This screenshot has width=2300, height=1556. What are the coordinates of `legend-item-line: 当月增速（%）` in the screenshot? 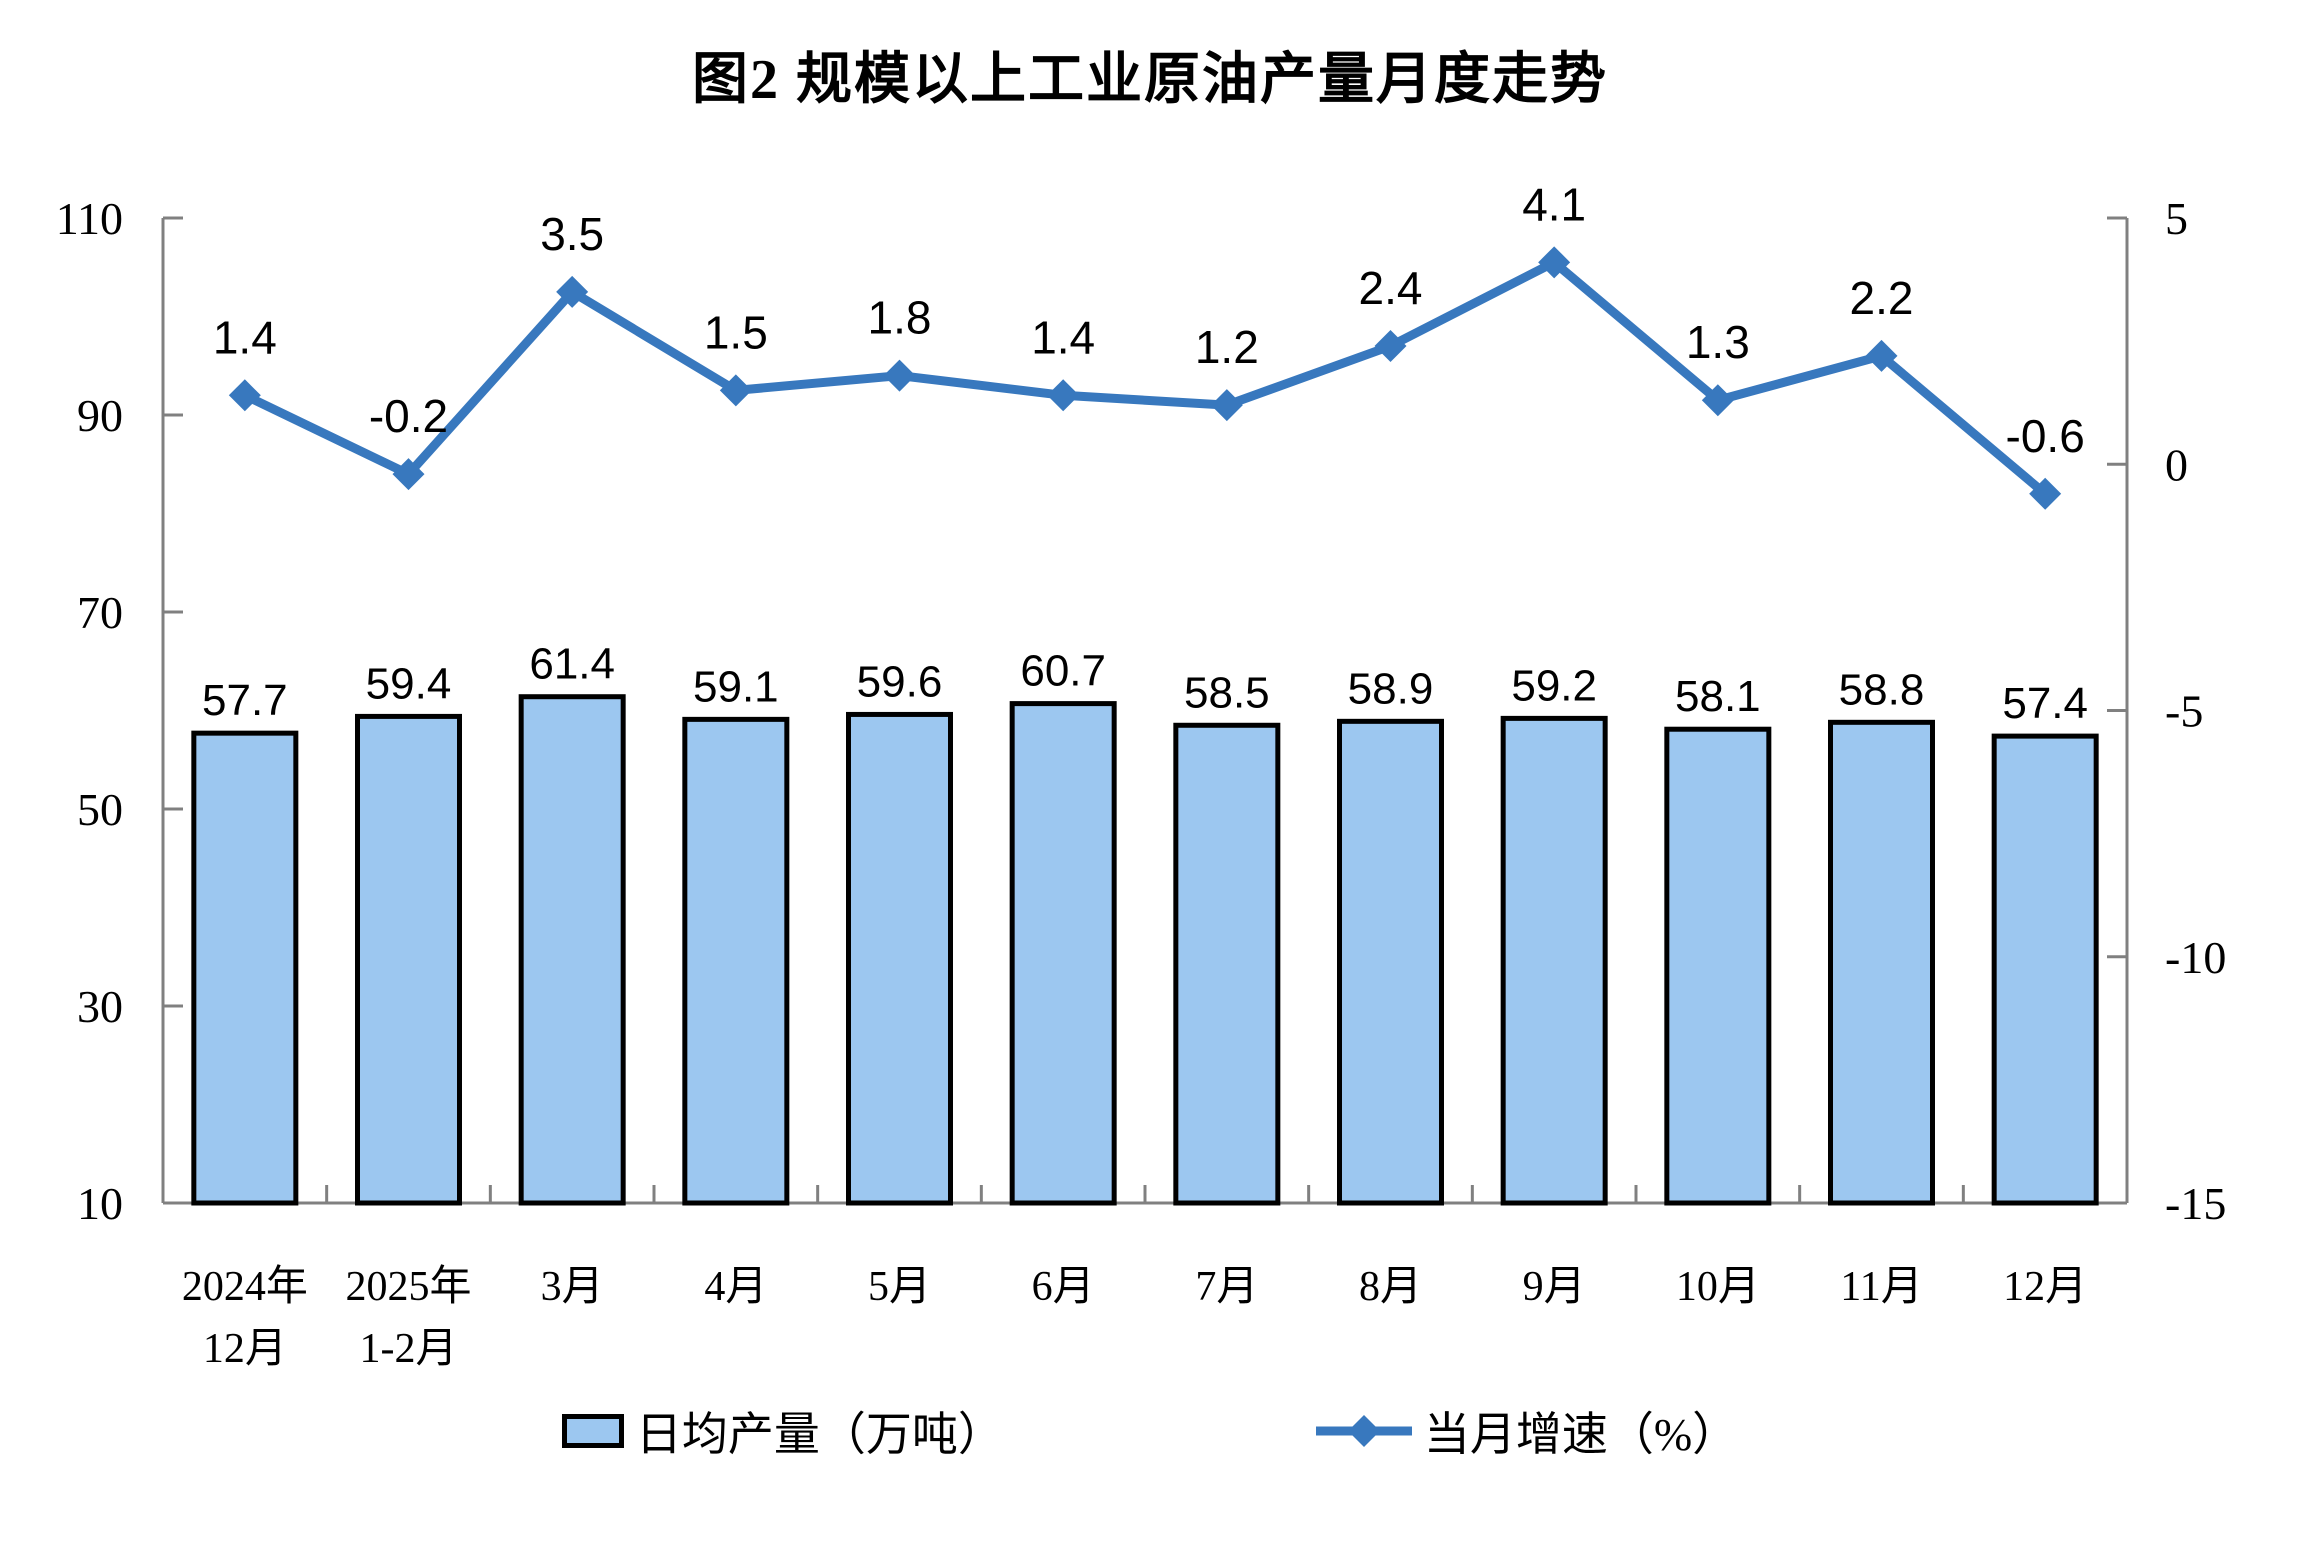 It's located at (1526, 1431).